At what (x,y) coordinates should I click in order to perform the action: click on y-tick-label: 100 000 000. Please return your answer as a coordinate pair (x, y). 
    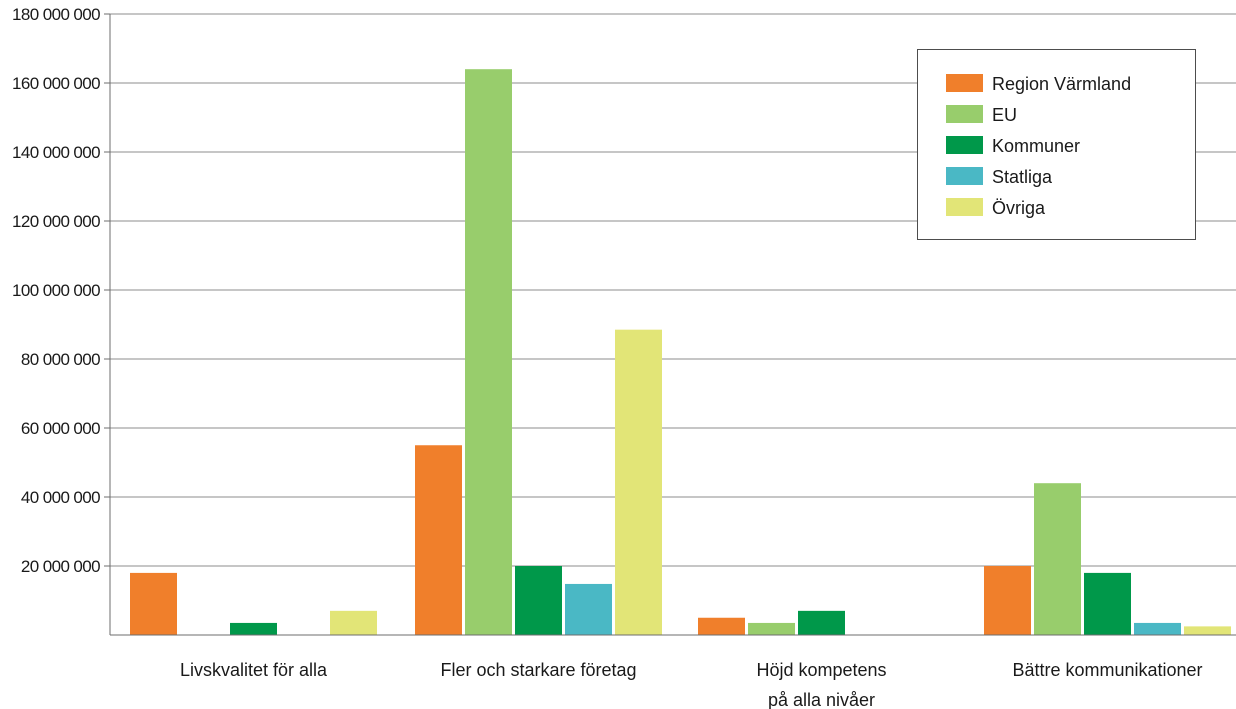
    Looking at the image, I should click on (56, 290).